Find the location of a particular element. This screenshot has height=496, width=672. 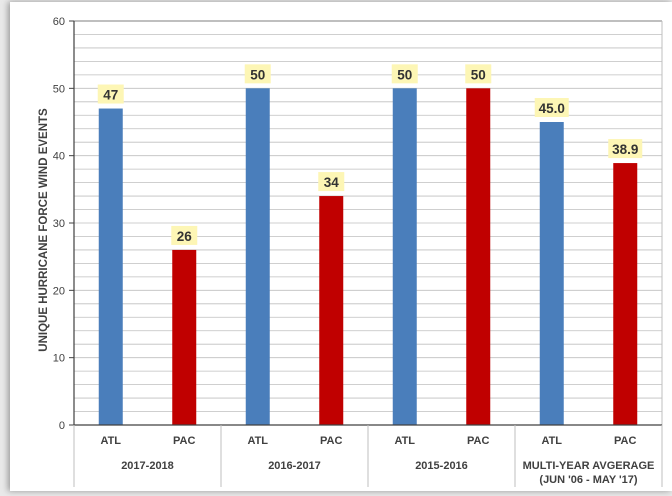

group-label: 2017-2018 is located at coordinates (147, 466).